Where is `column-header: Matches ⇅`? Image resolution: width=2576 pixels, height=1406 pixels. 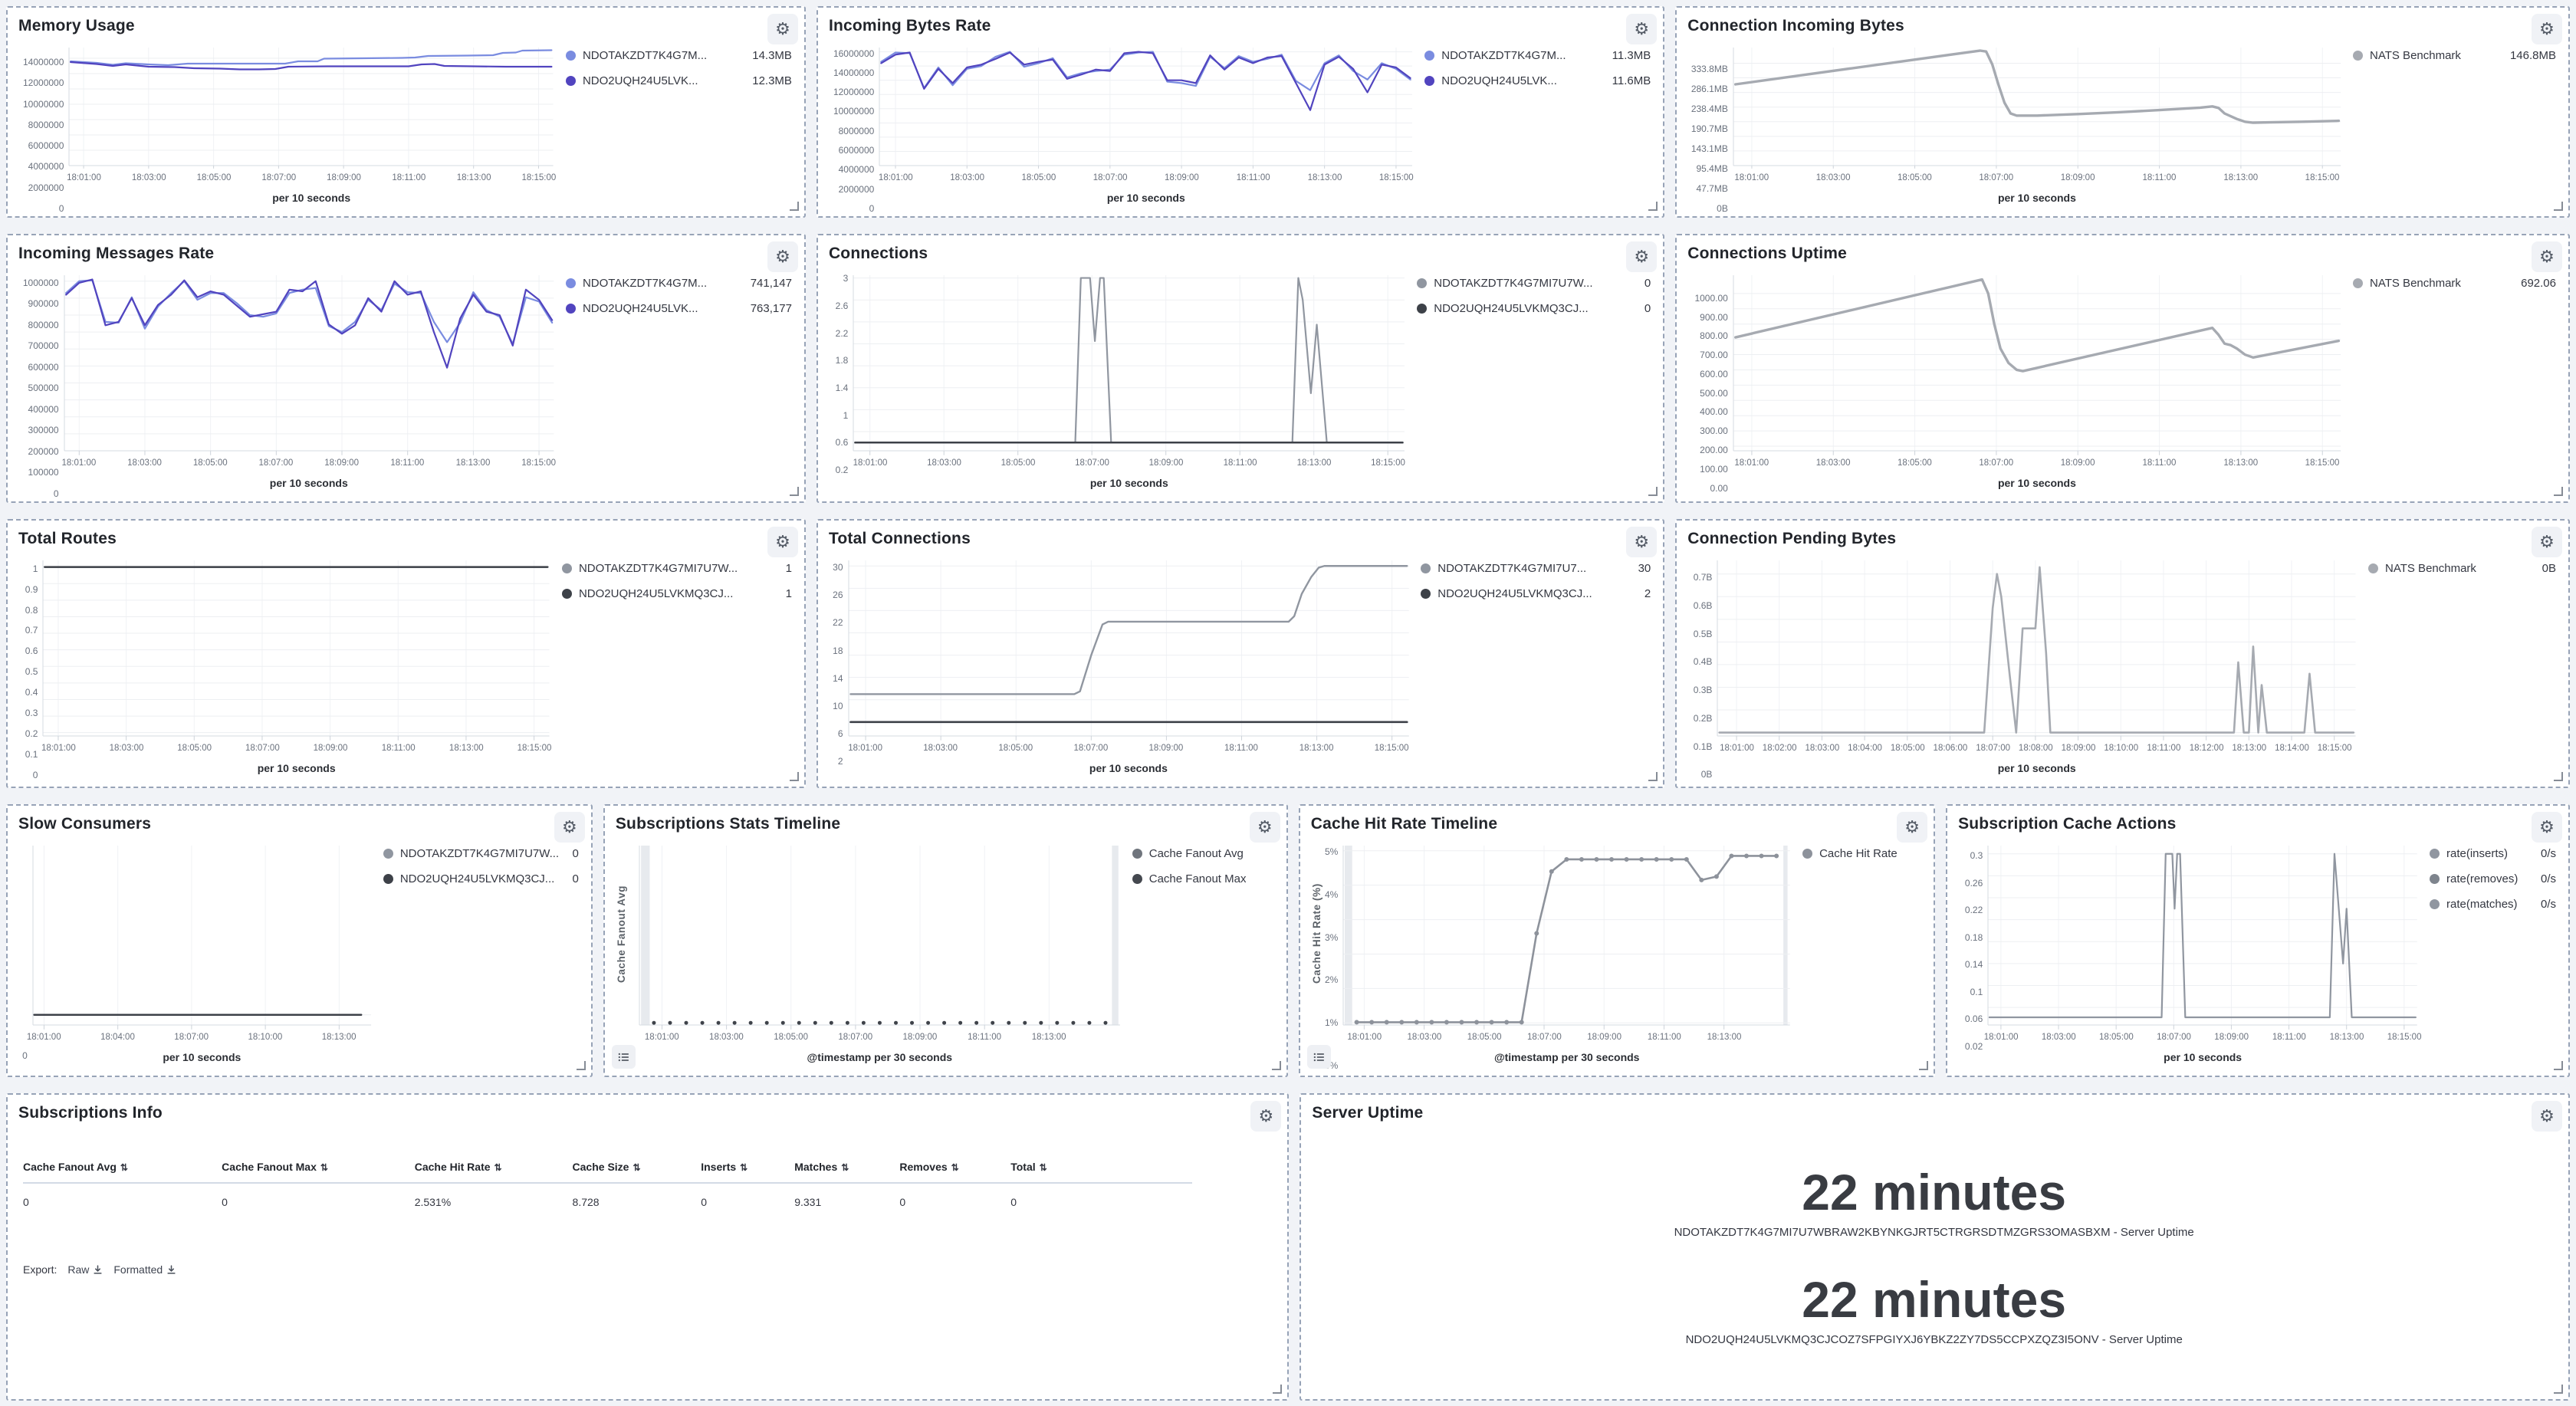
column-header: Matches ⇅ is located at coordinates (847, 1169).